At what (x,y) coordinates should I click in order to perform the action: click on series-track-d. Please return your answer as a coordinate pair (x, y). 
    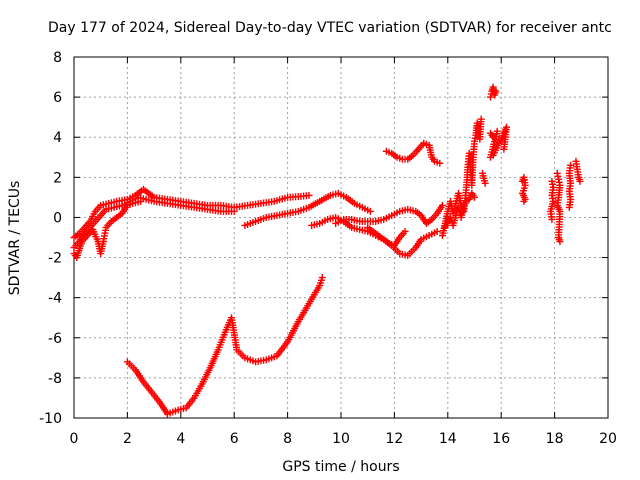
    Looking at the image, I should click on (307, 209).